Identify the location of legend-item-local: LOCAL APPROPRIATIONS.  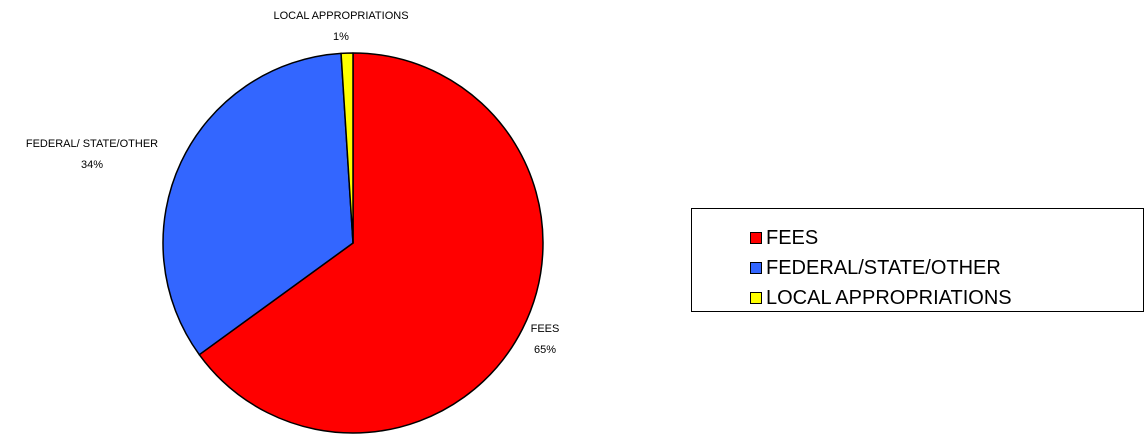
(881, 298).